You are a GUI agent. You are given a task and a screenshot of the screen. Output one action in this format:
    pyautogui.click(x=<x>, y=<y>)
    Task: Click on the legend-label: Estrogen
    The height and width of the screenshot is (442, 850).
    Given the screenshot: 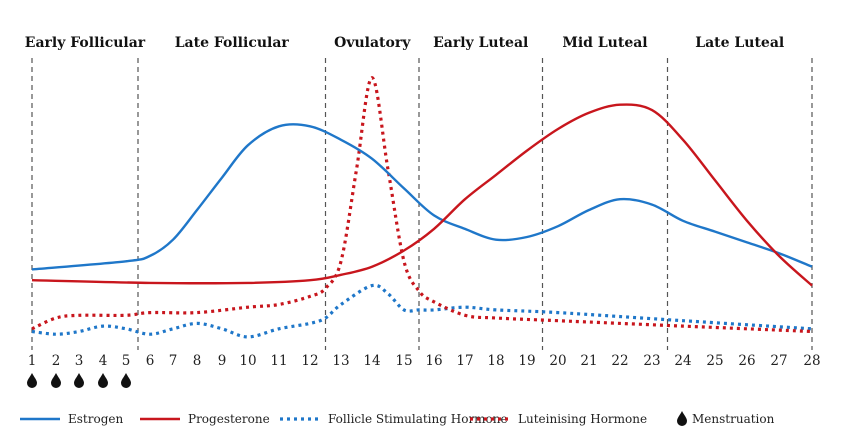 What is the action you would take?
    pyautogui.click(x=95, y=419)
    